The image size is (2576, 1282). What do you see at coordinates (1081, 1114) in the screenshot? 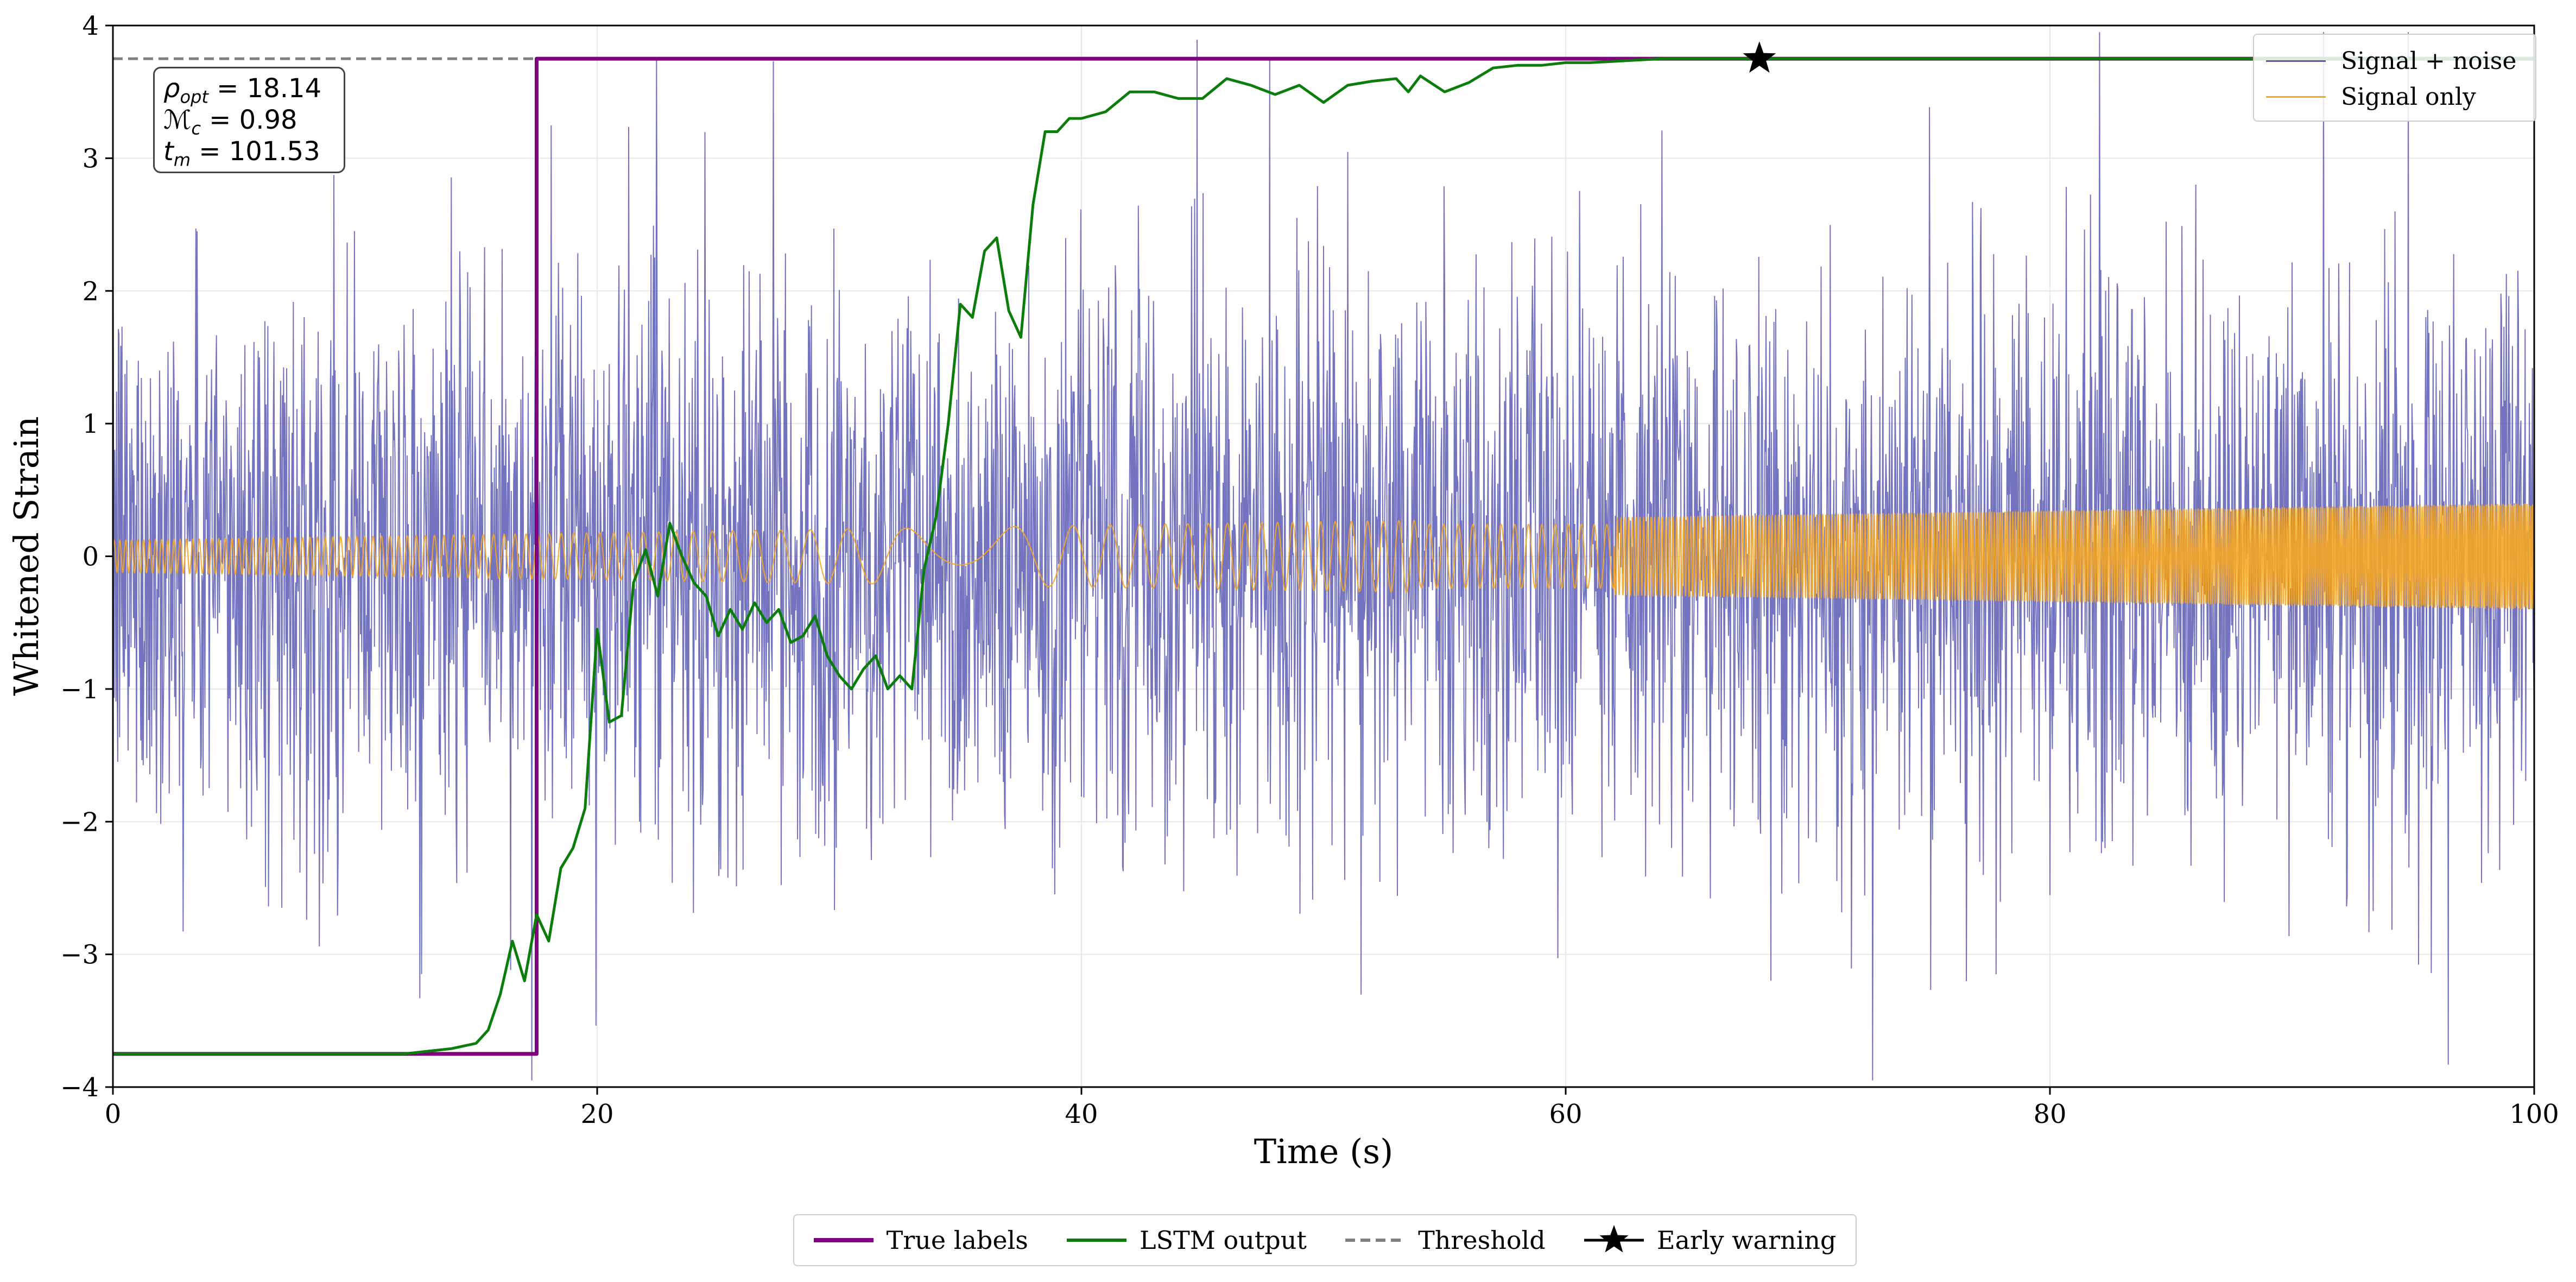
I see `x-tick-label: 40` at bounding box center [1081, 1114].